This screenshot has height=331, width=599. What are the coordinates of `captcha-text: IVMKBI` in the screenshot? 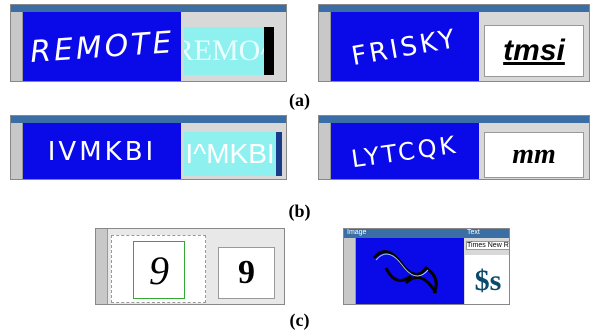 It's located at (102, 152).